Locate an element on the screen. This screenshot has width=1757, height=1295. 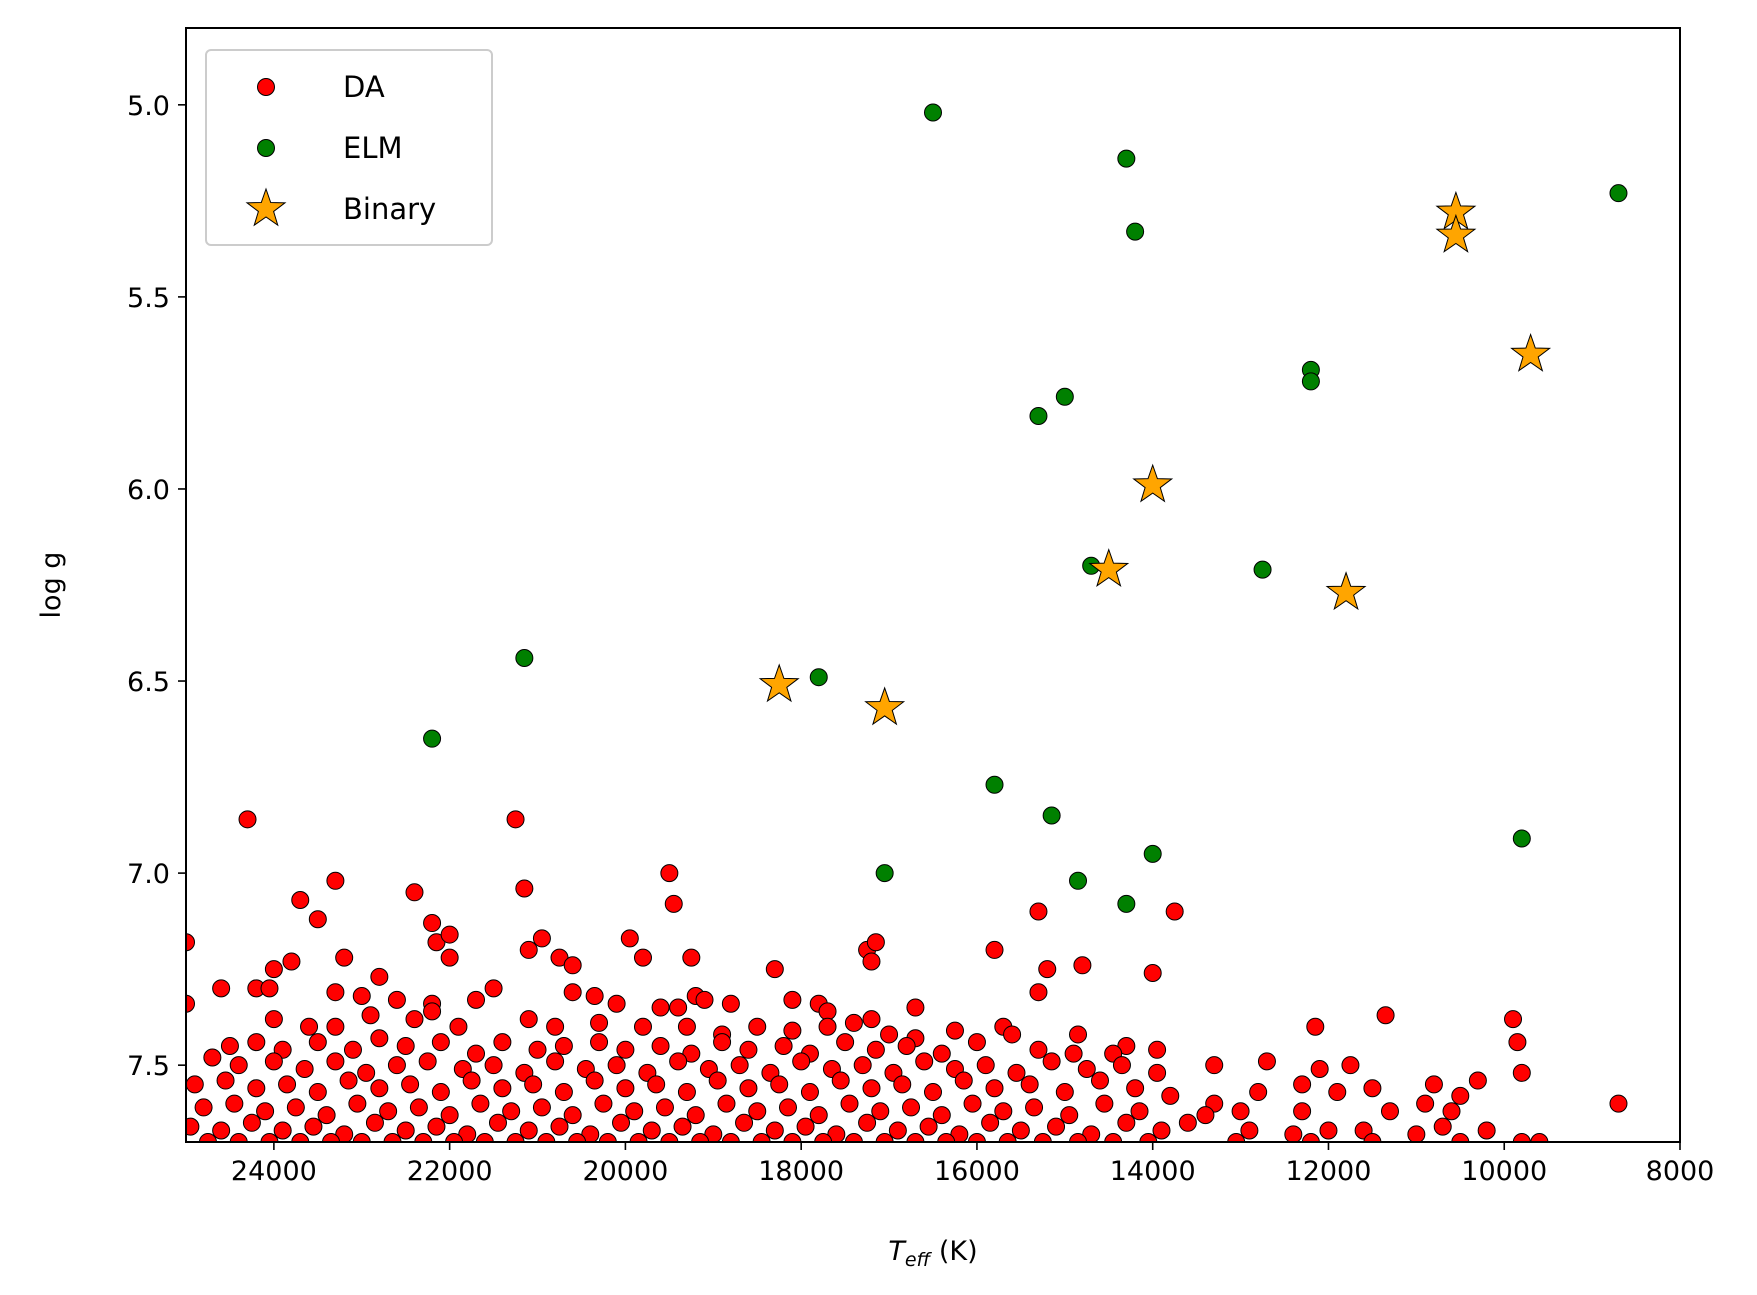
y-axis-label: log g is located at coordinates (51, 585).